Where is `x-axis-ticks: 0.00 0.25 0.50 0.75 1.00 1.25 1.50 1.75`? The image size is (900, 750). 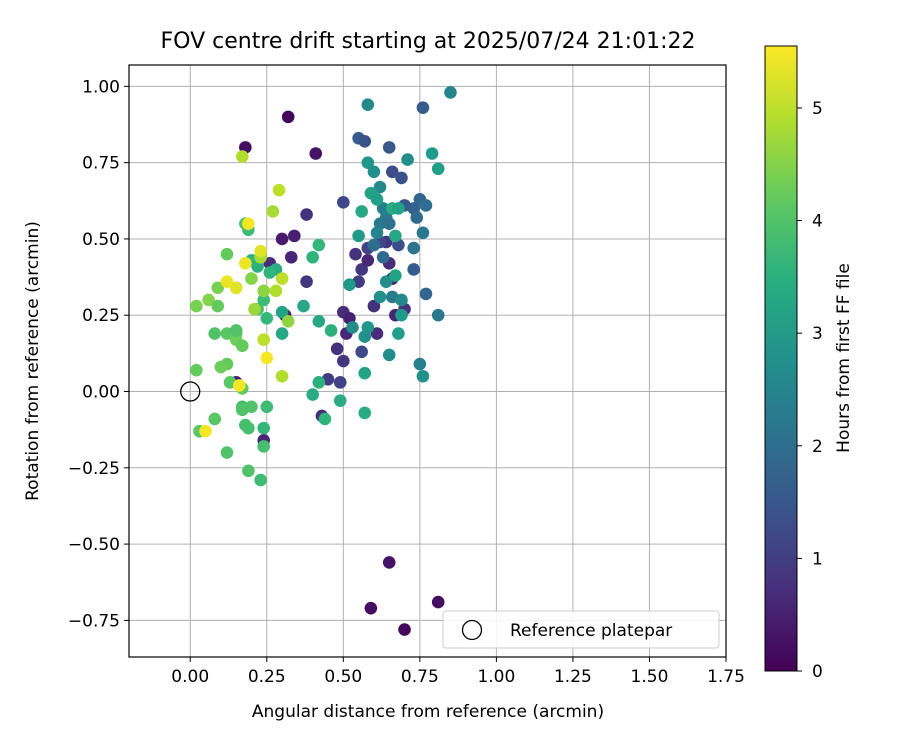
x-axis-ticks: 0.00 0.25 0.50 0.75 1.00 1.25 1.50 1.75 is located at coordinates (458, 672).